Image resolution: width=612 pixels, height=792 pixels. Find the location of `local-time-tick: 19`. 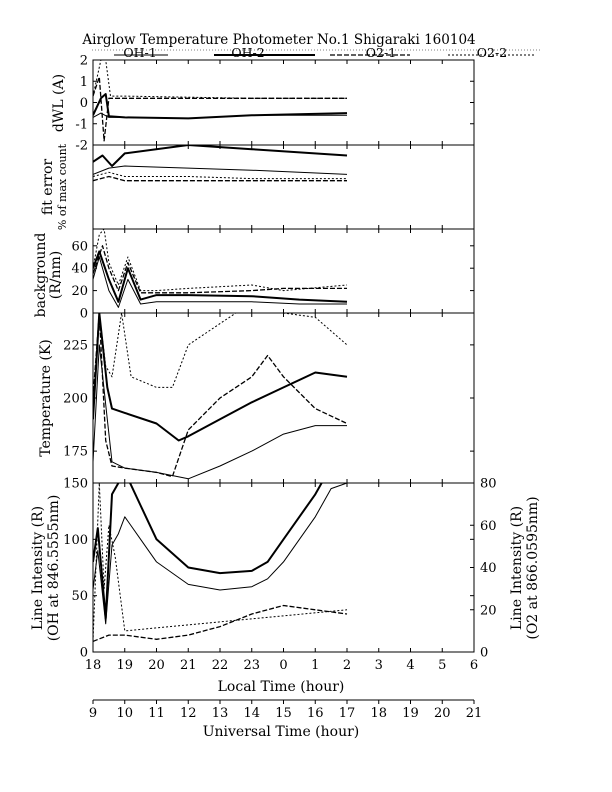

local-time-tick: 19 is located at coordinates (124, 665).